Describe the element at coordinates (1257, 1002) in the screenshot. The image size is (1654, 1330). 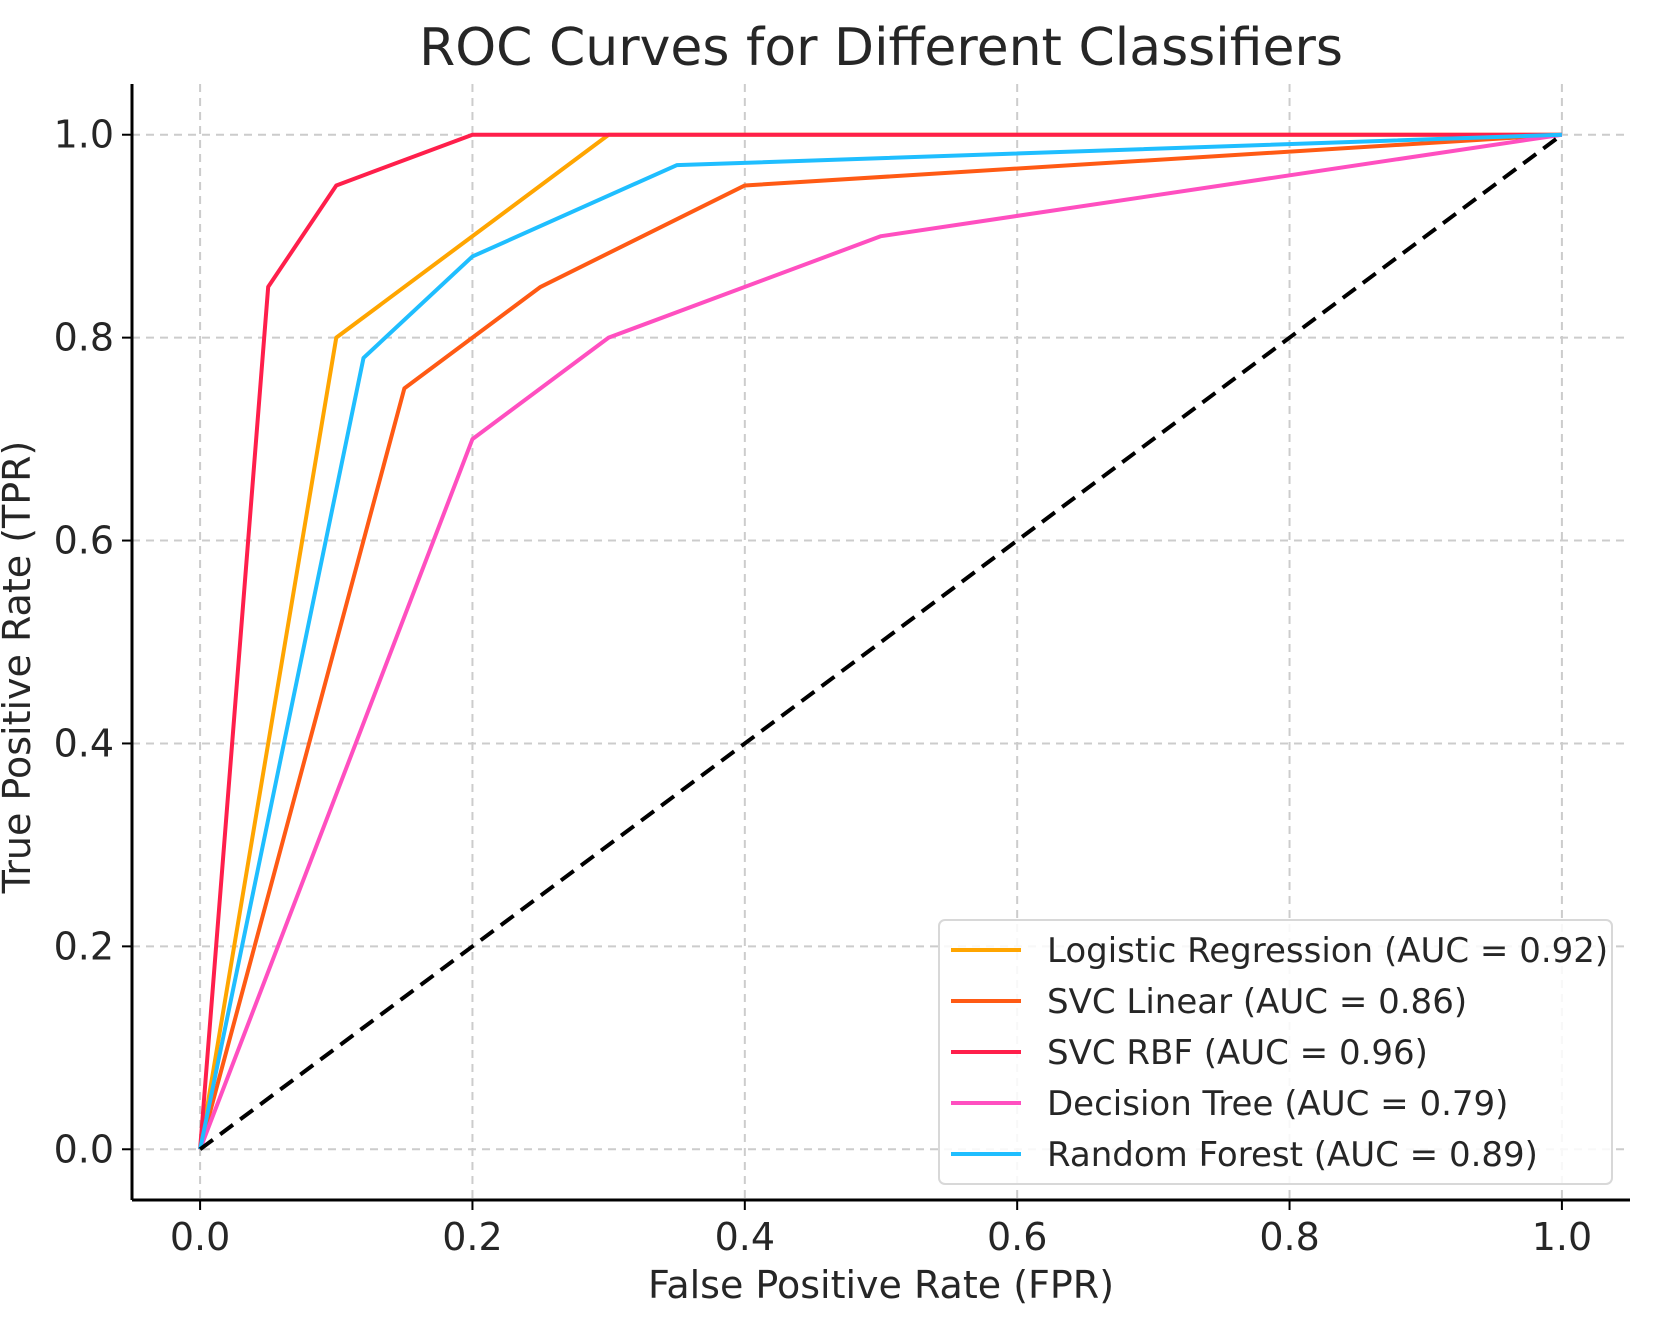
I see `legend-label: SVC Linear (AUC = 0.86)` at that location.